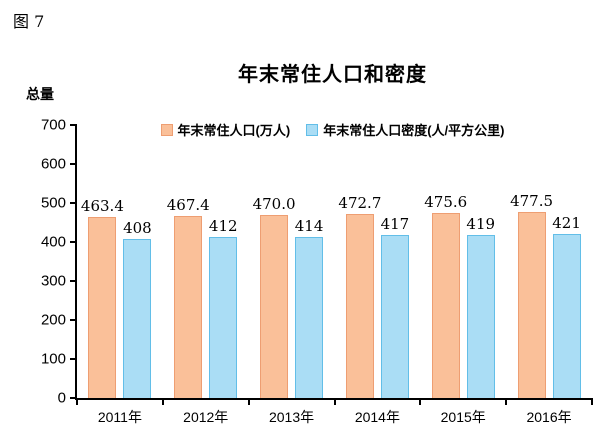 The width and height of the screenshot is (600, 435). I want to click on bar-group: 475.6 419, so click(463, 261).